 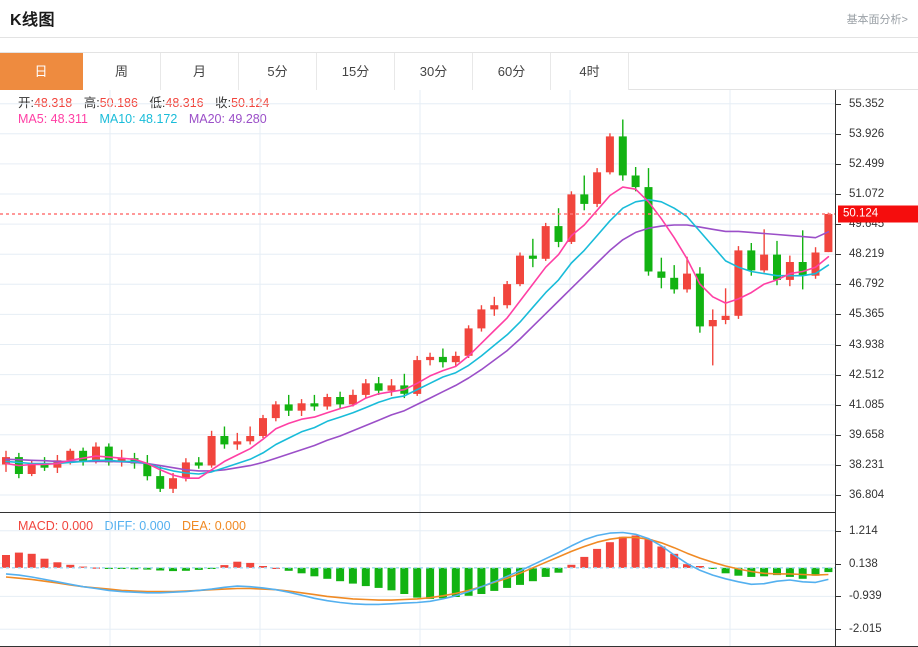 What do you see at coordinates (184, 103) in the screenshot?
I see `low-value: 48.316` at bounding box center [184, 103].